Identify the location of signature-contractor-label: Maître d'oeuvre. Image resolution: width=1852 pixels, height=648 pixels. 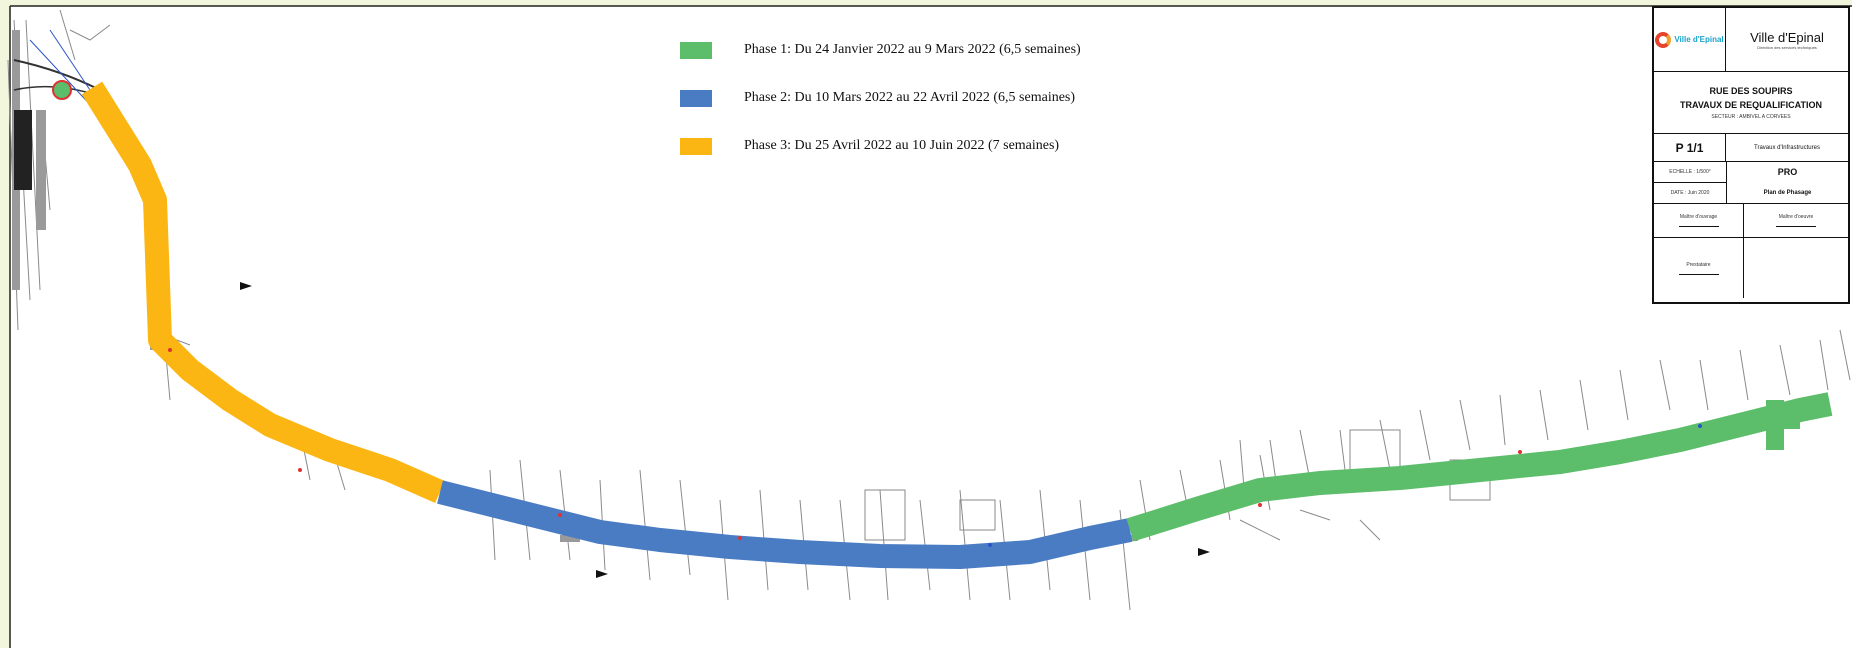
(1796, 217).